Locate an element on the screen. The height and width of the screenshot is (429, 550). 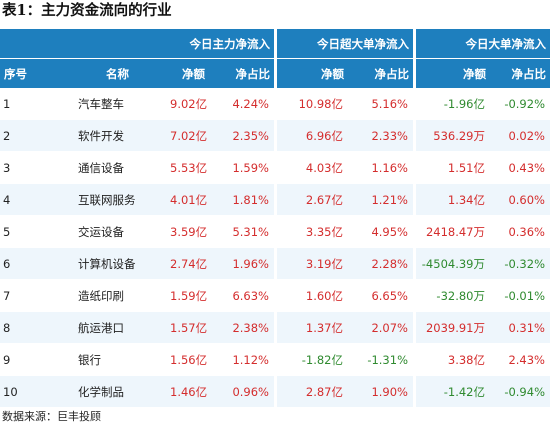
cell-main-amount: 2.74亿 is located at coordinates (187, 263).